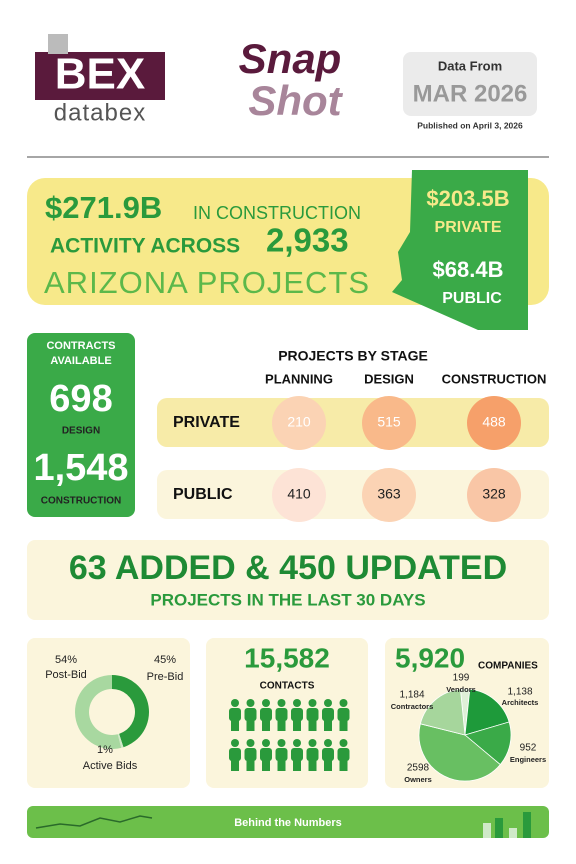 This screenshot has width=576, height=864. What do you see at coordinates (145, 246) in the screenshot?
I see `summary-line2: ACTIVITY ACROSS` at bounding box center [145, 246].